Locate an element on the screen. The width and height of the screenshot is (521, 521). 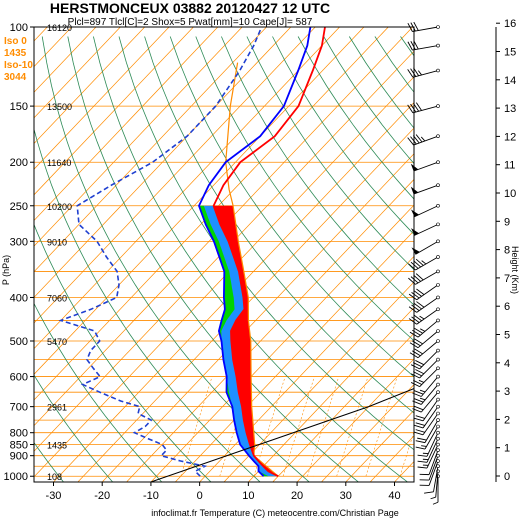
geopotential-height-label: 2961 is located at coordinates (57, 408).